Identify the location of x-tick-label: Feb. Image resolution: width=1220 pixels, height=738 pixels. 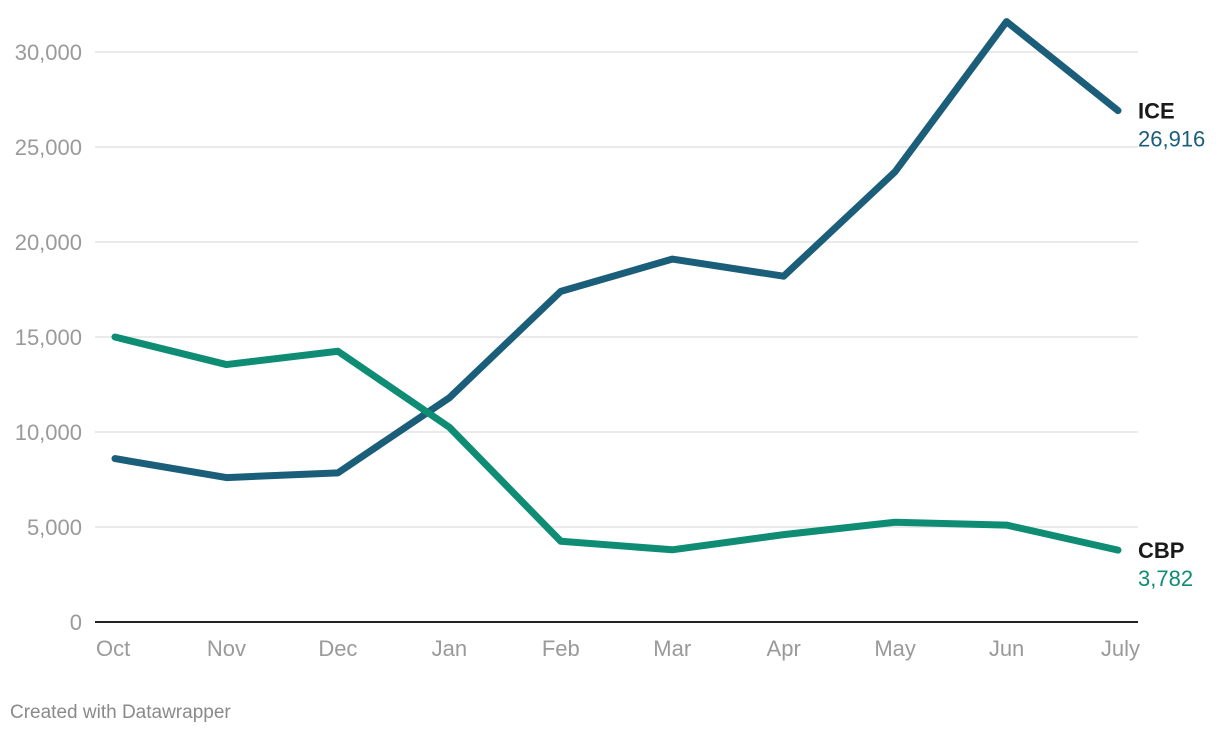
(561, 648).